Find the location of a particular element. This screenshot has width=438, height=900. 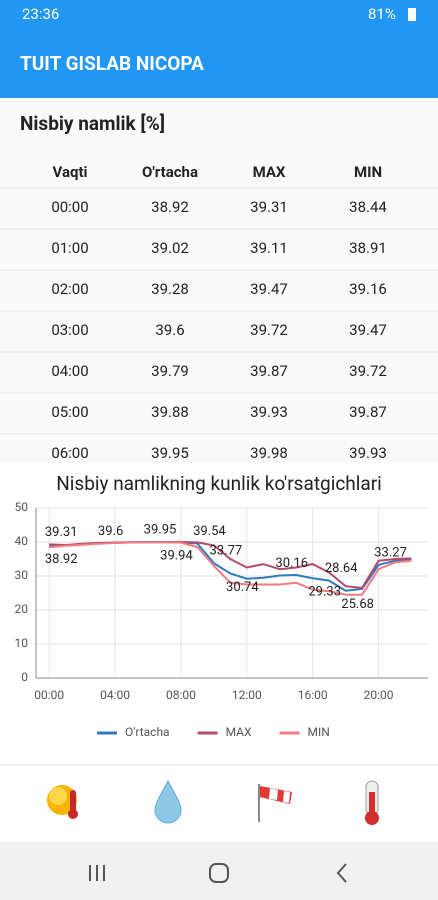

system-nav-bar is located at coordinates (219, 871).